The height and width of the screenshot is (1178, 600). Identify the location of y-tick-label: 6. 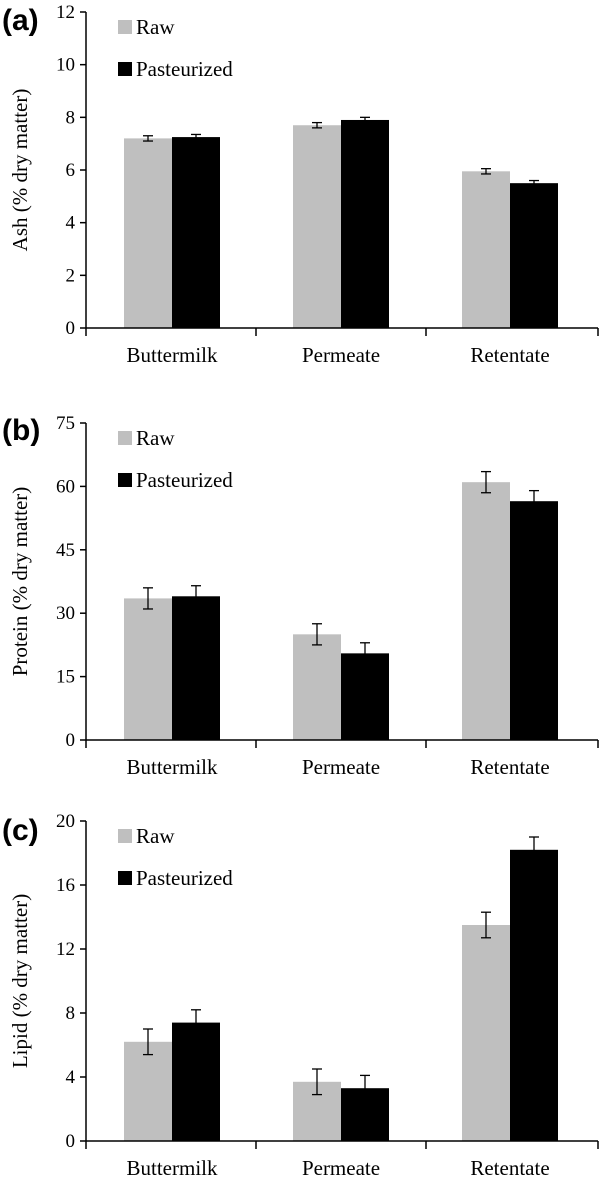
(71, 170).